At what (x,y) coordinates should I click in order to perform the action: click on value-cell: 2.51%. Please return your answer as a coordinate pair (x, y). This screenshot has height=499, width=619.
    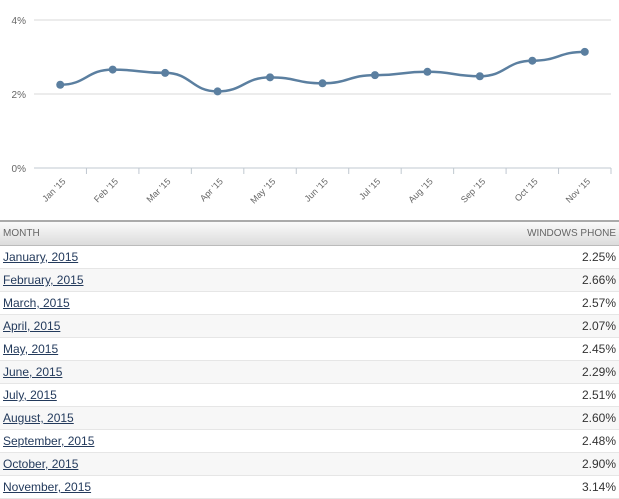
    Looking at the image, I should click on (466, 395).